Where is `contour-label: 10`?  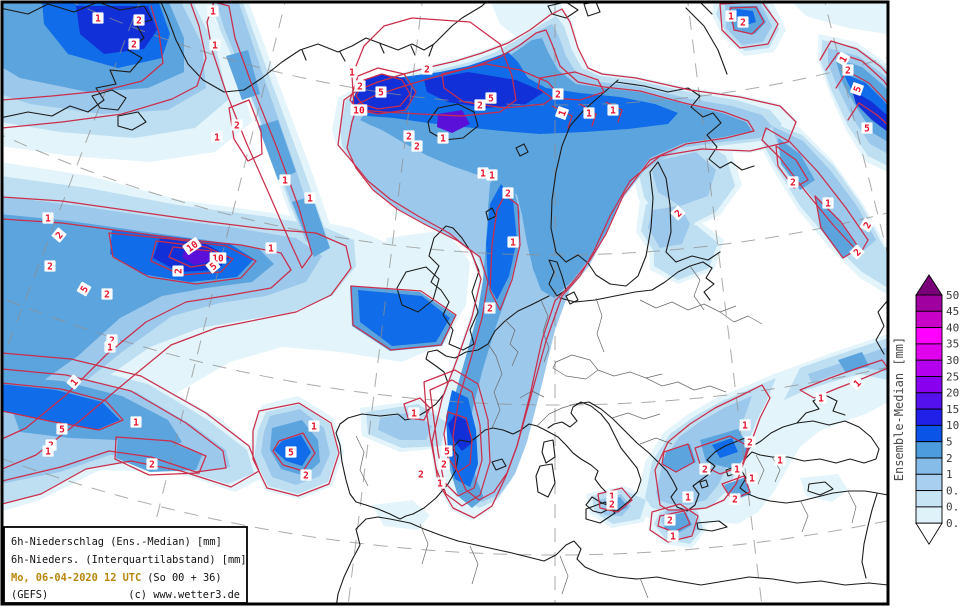 contour-label: 10 is located at coordinates (359, 110).